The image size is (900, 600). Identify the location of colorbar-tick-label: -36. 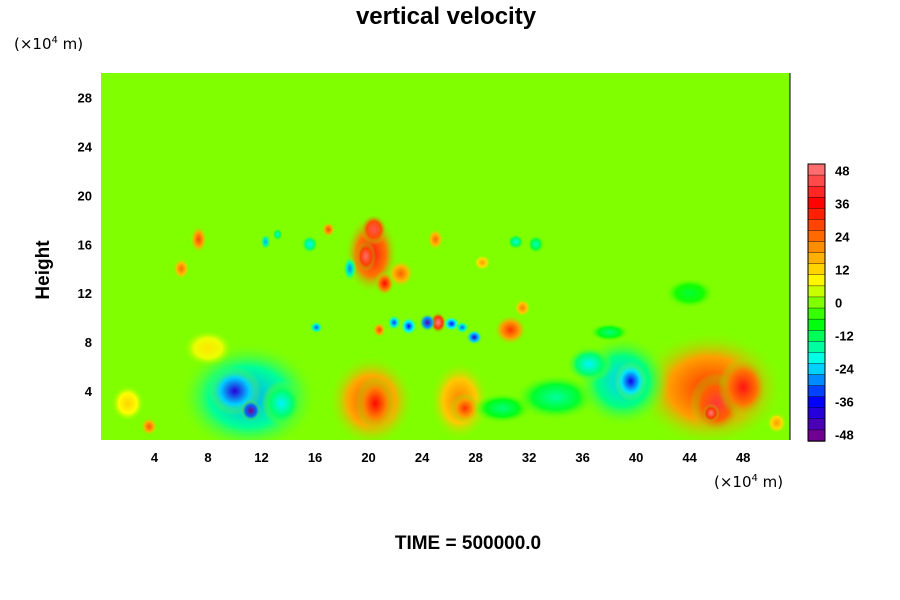
(844, 402).